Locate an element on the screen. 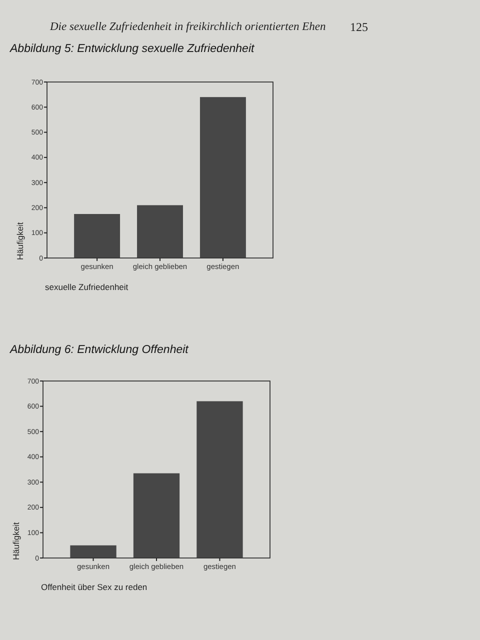  x-axis-title: Offenheit über Sex zu reden is located at coordinates (94, 587).